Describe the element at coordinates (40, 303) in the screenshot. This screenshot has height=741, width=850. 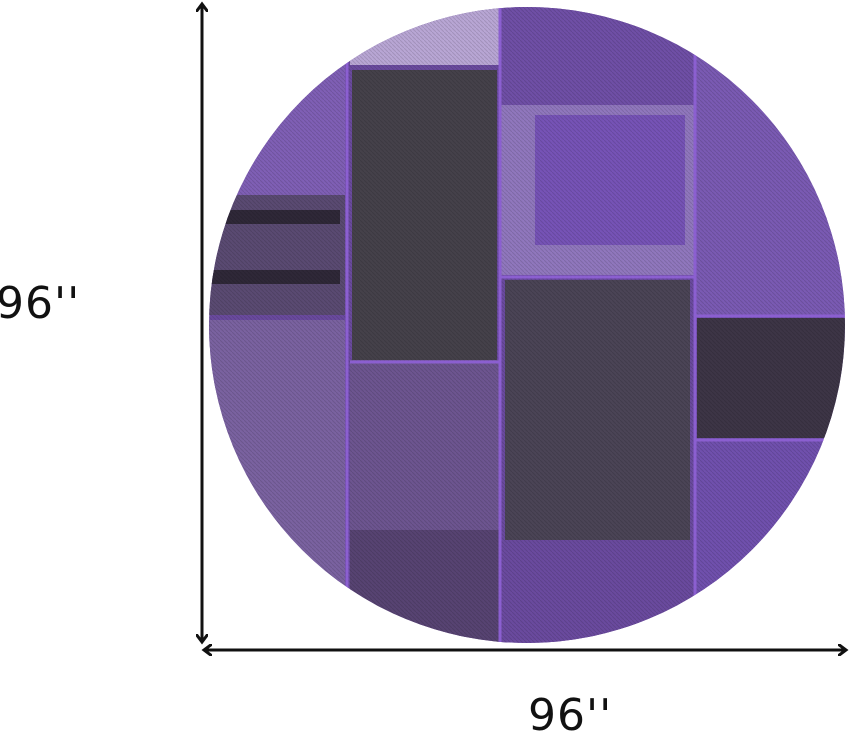
I see `height-dimension-label: 96''` at that location.